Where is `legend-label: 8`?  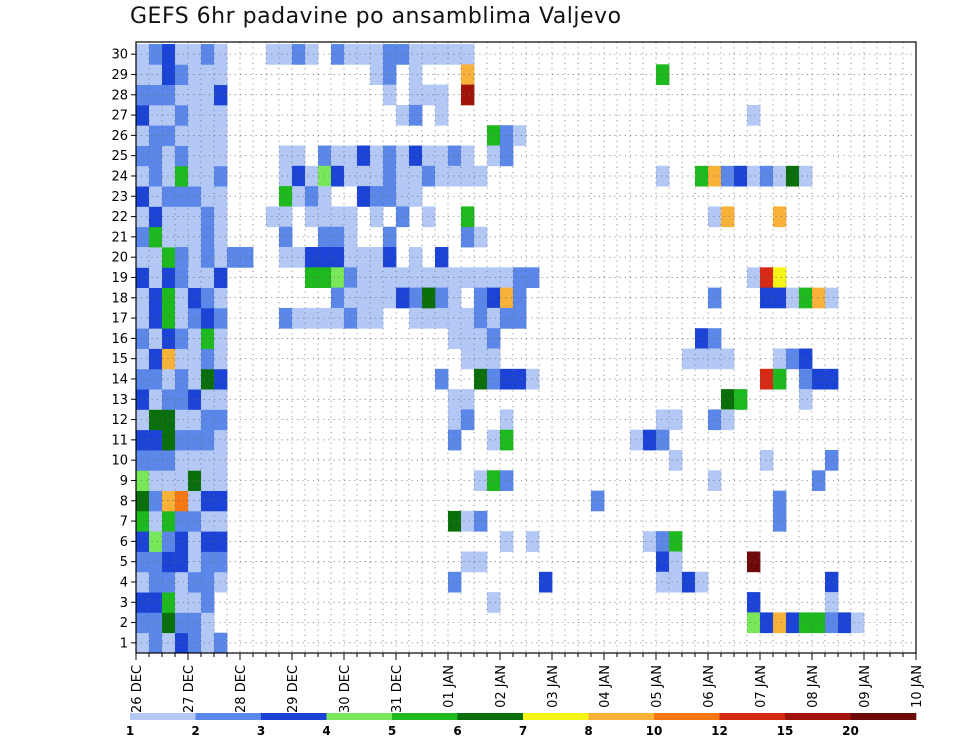
legend-label: 8 is located at coordinates (588, 731).